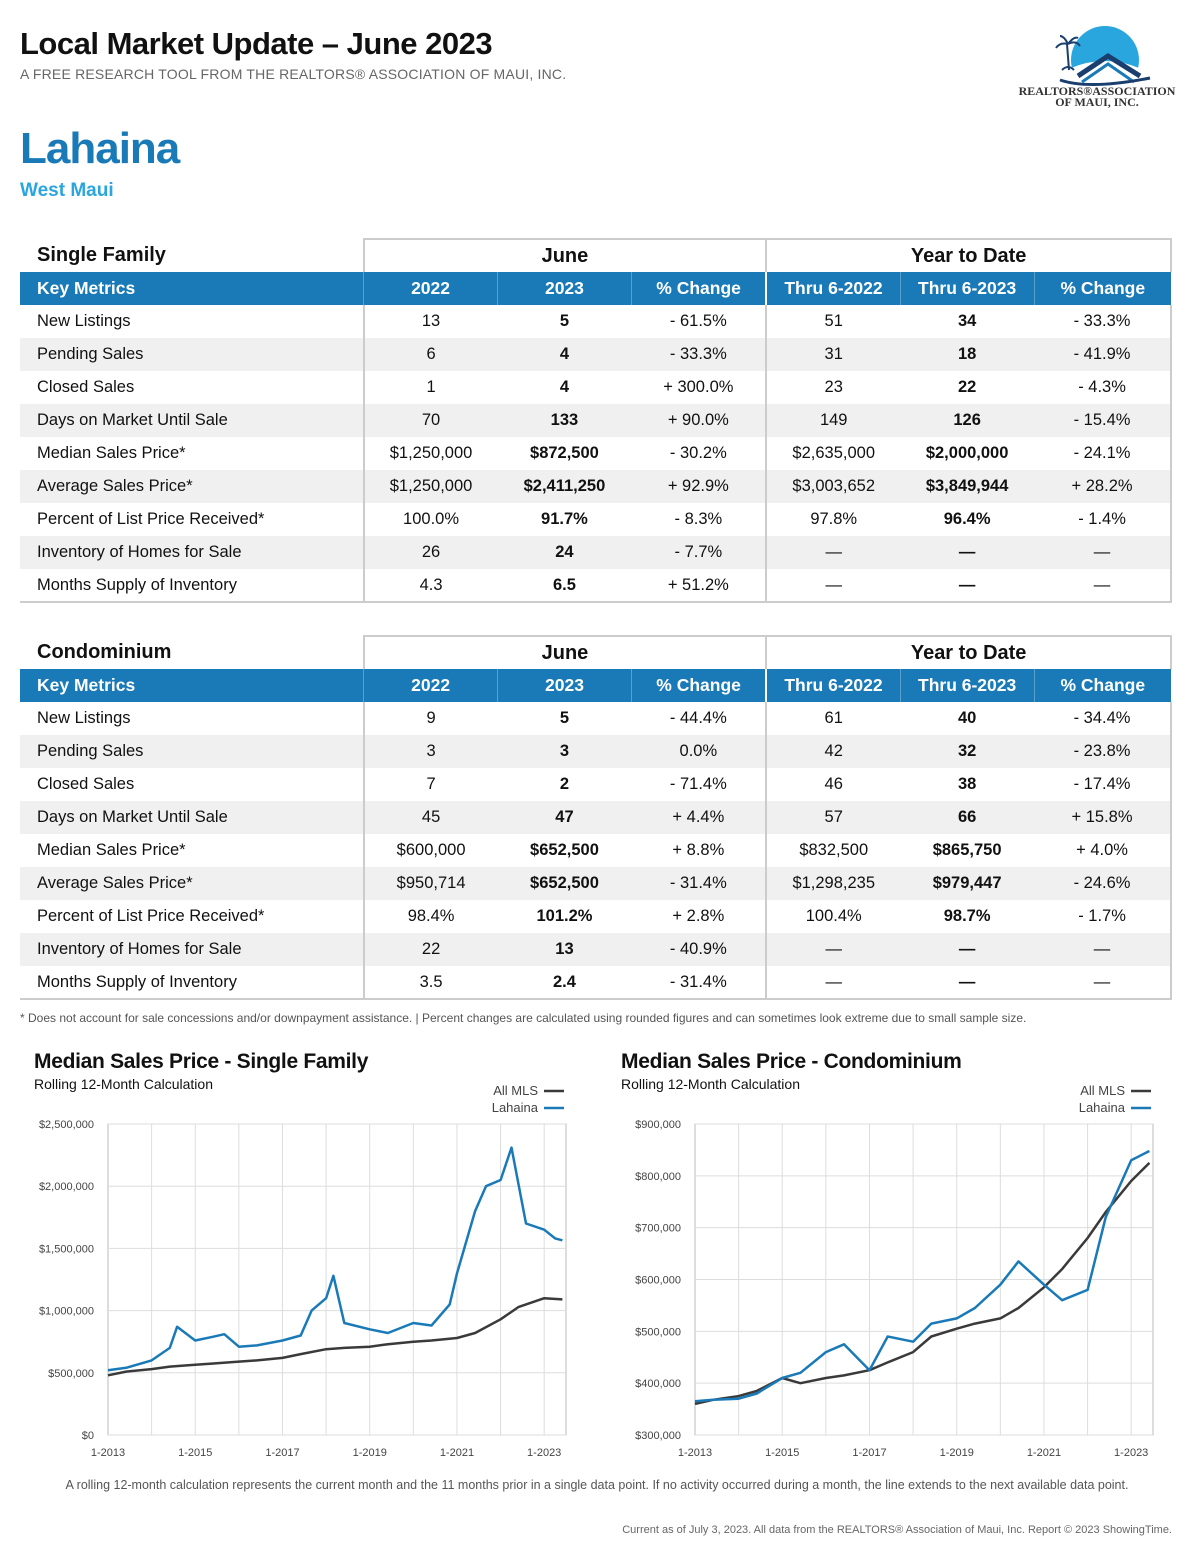  What do you see at coordinates (457, 1453) in the screenshot?
I see `x-tick-label: 1-2021` at bounding box center [457, 1453].